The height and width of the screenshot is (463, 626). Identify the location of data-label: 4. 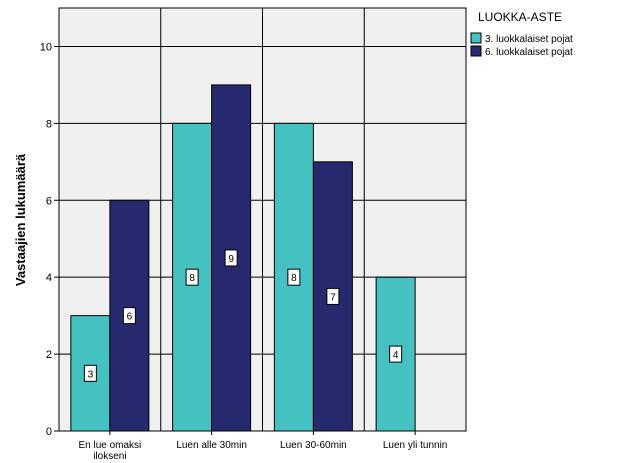
(396, 355).